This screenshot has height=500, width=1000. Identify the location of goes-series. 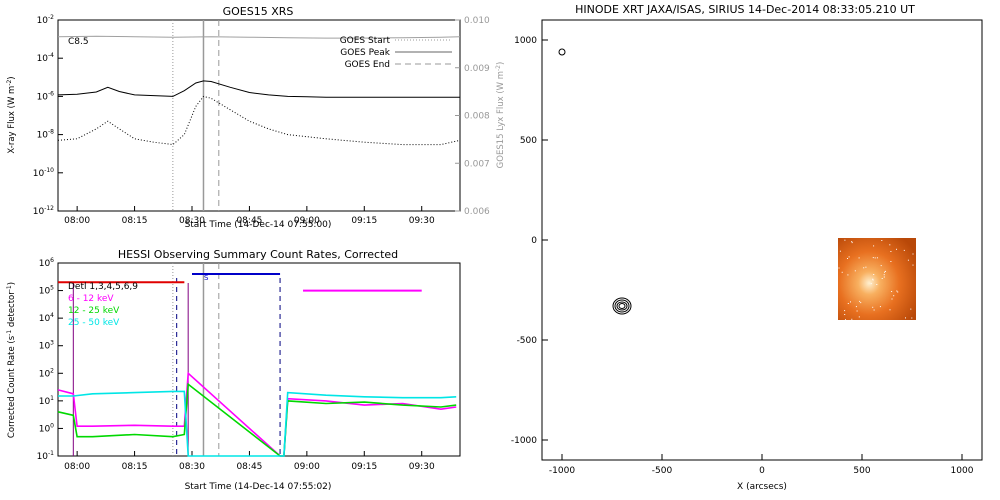
(259, 90).